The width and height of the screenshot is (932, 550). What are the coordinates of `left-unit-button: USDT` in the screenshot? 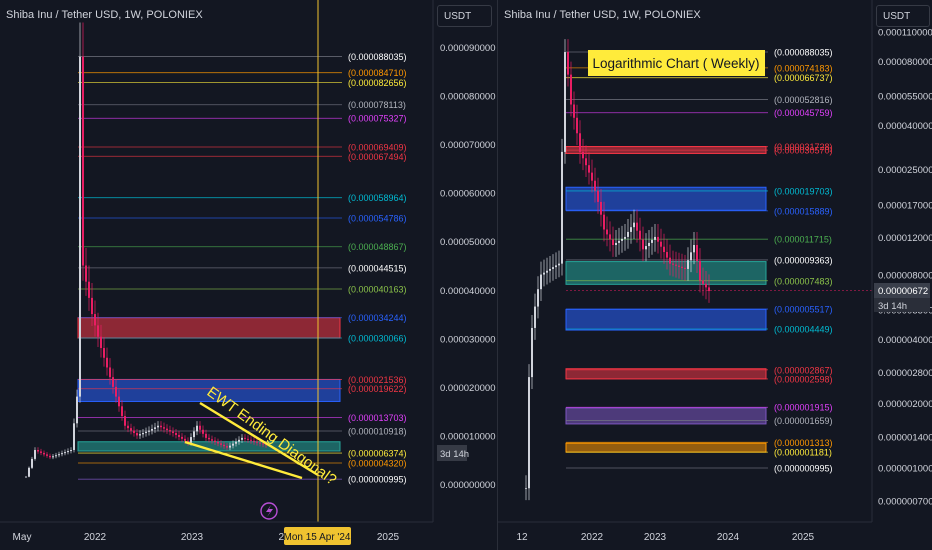 It's located at (464, 16).